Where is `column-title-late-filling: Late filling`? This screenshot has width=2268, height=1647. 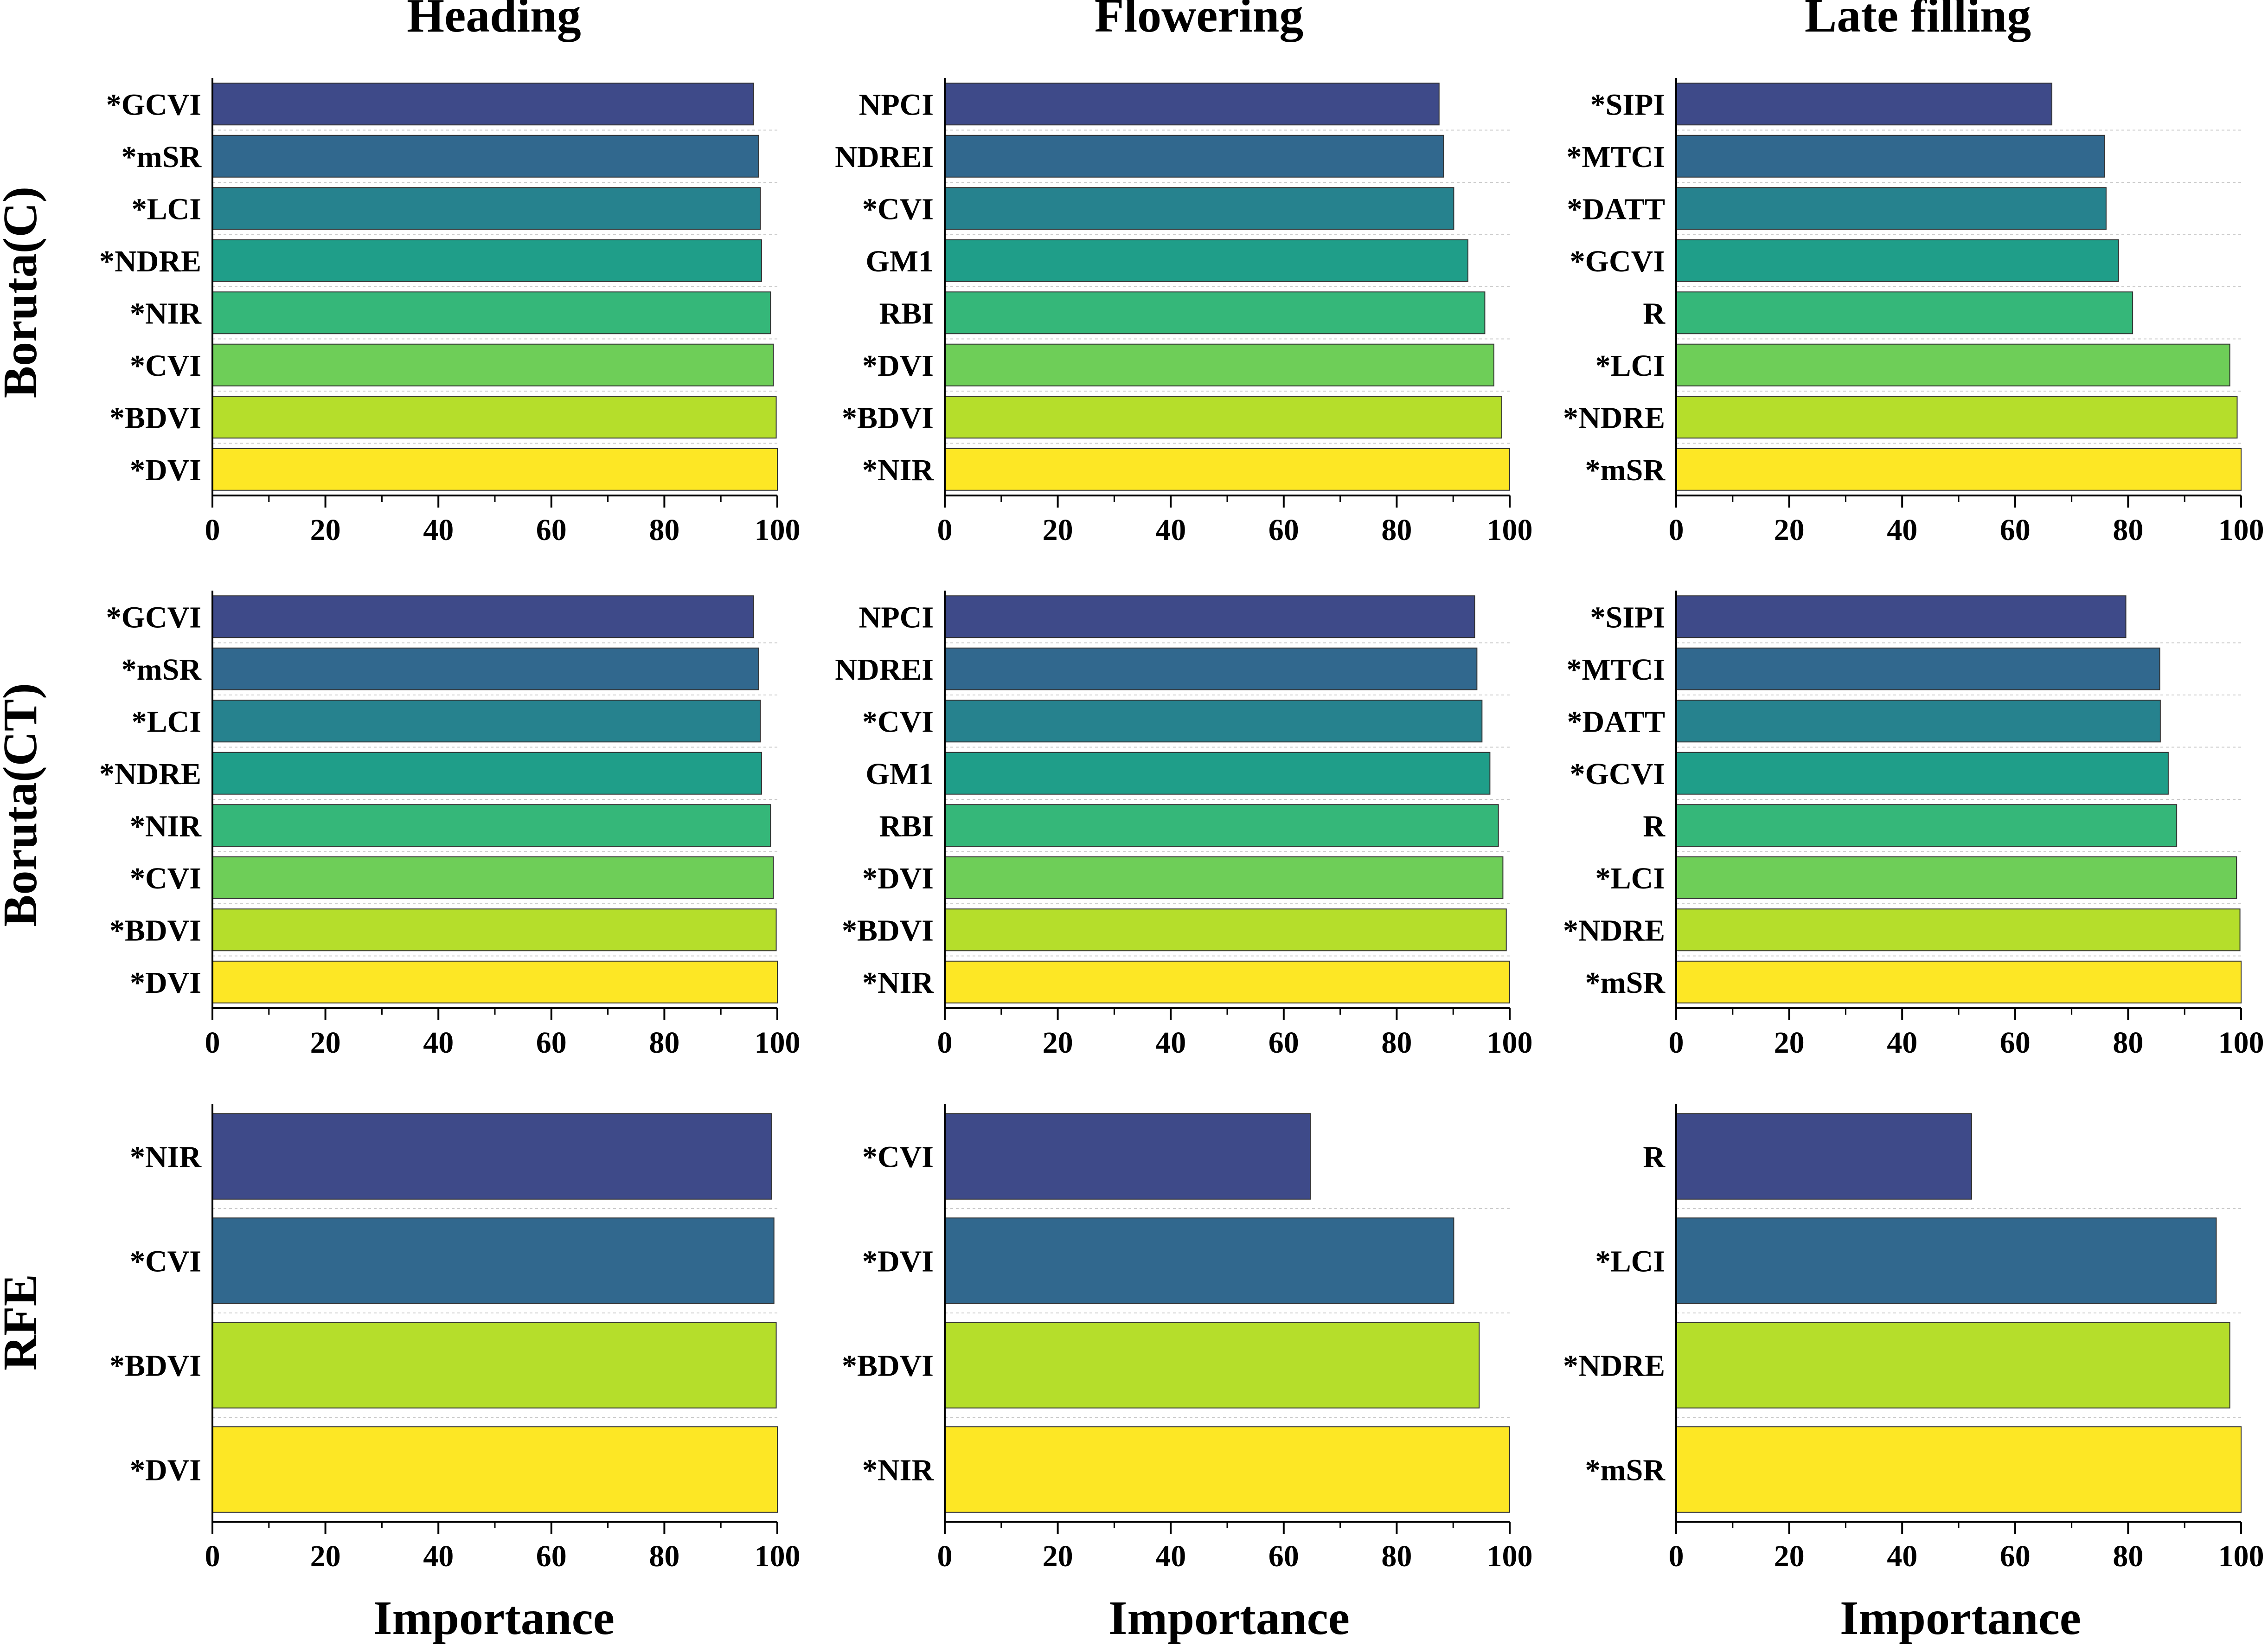 column-title-late-filling: Late filling is located at coordinates (1918, 21).